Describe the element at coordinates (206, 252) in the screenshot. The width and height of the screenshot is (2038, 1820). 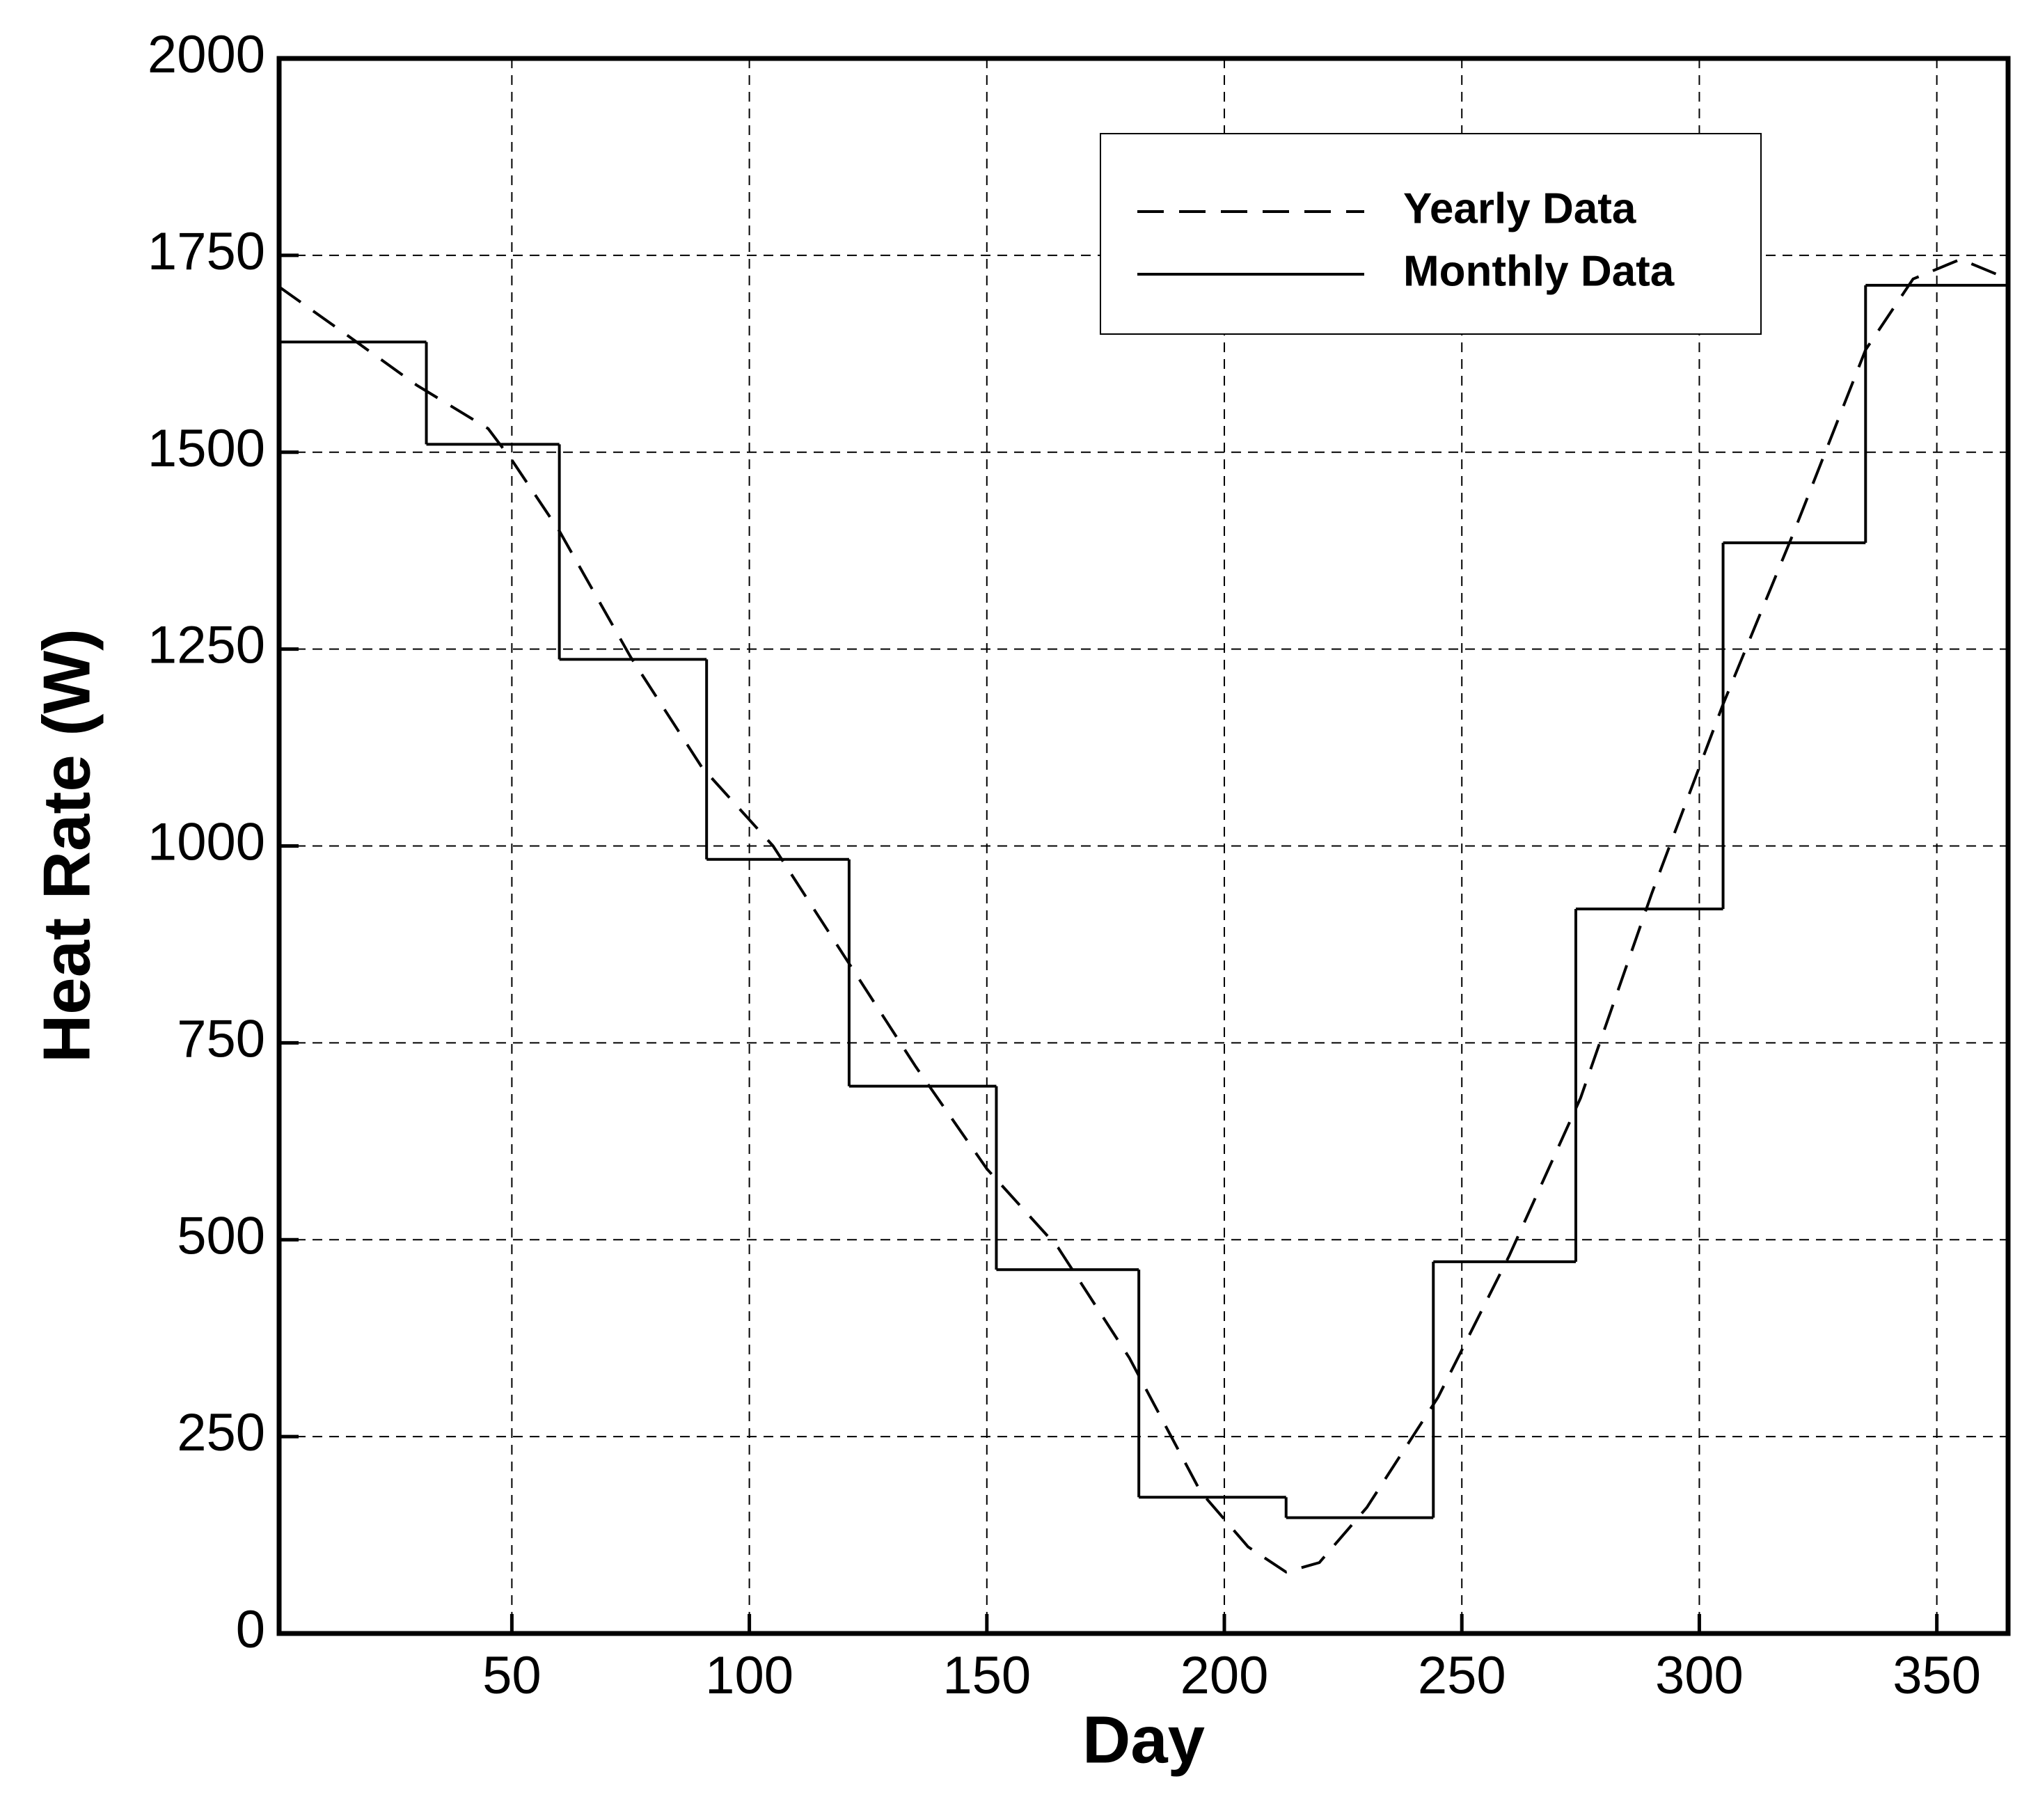
I see `y-tick-label: 1750` at that location.